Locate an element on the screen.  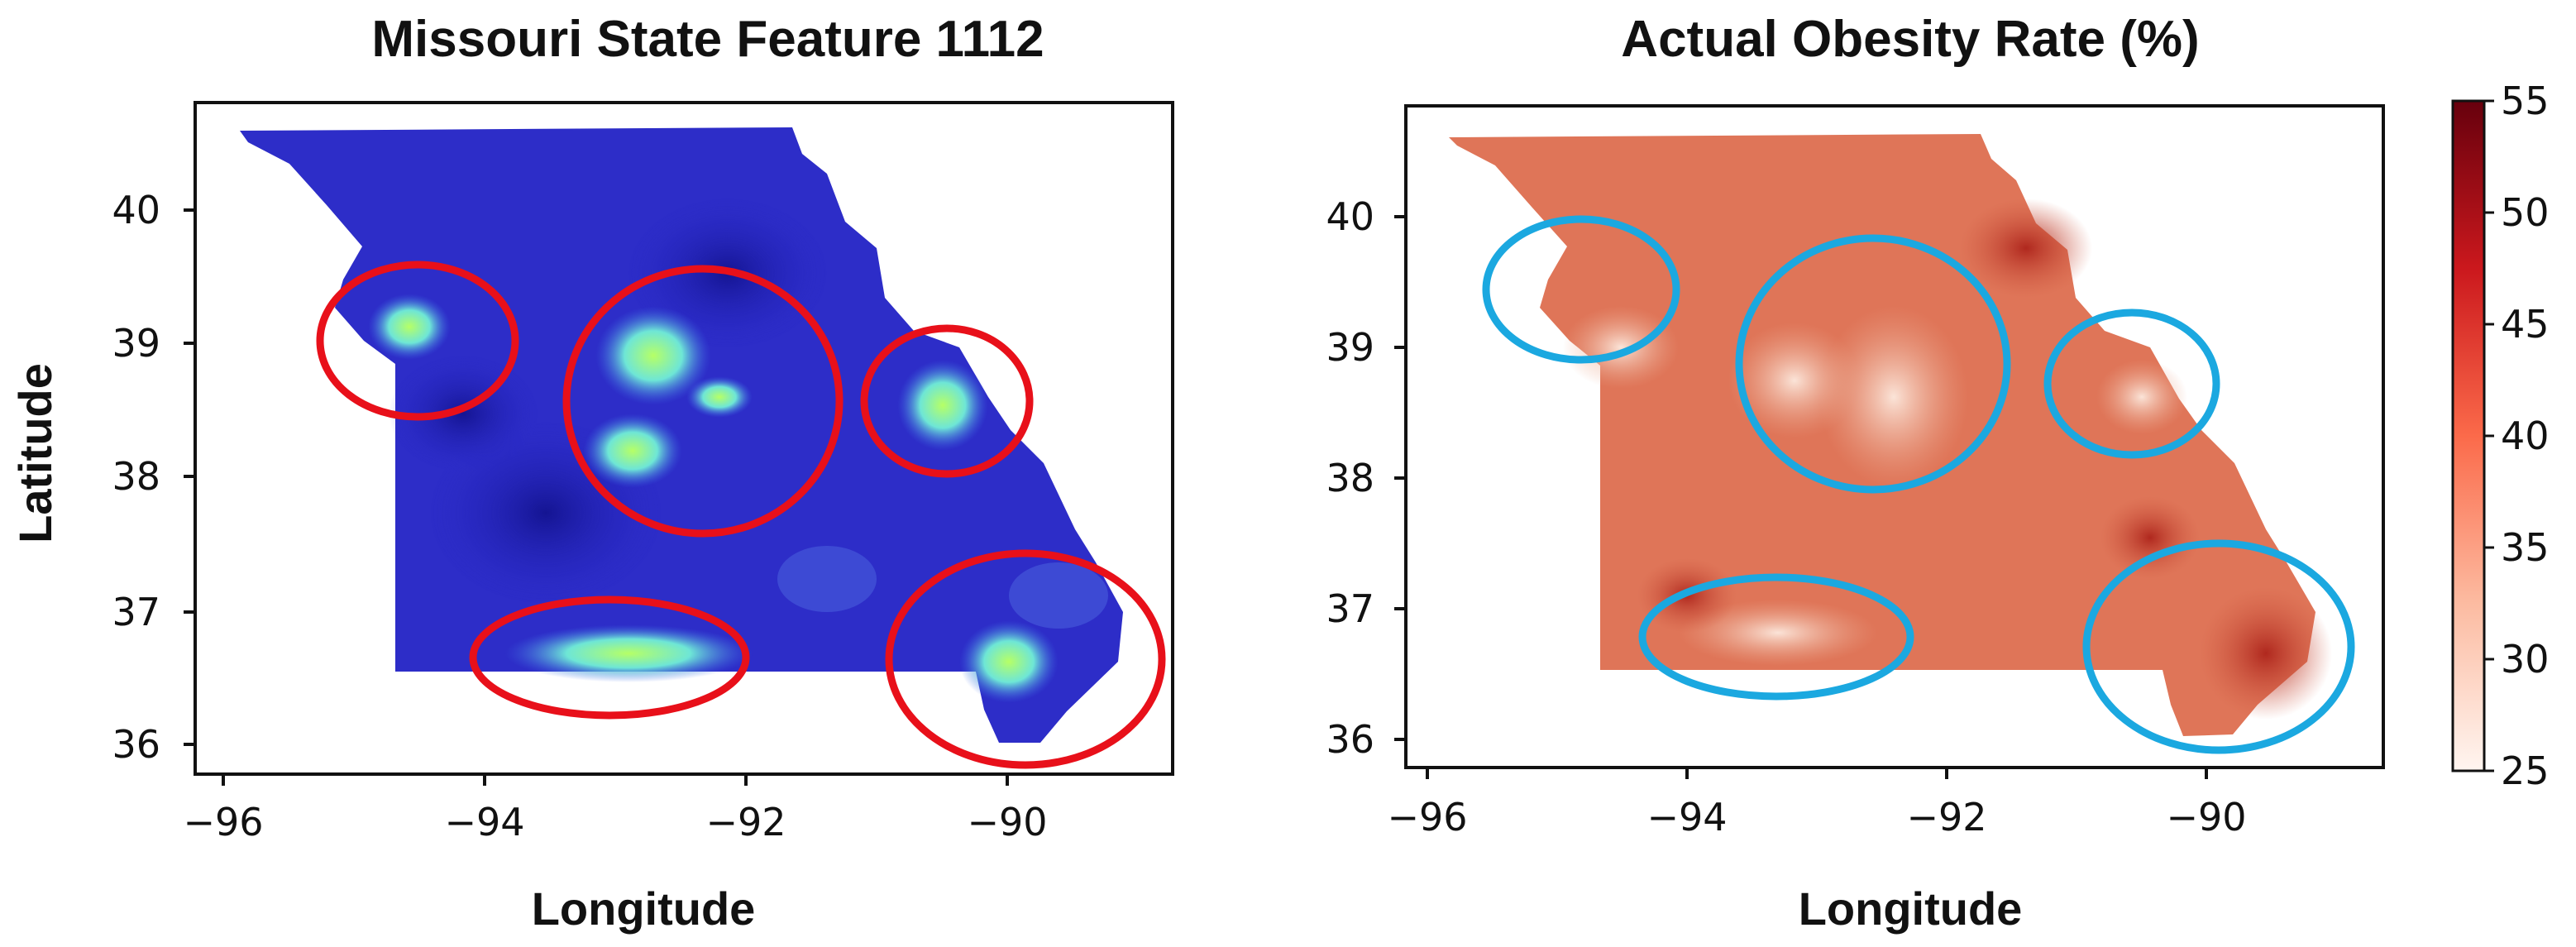
left-y-tick-label: 40 is located at coordinates (136, 210).